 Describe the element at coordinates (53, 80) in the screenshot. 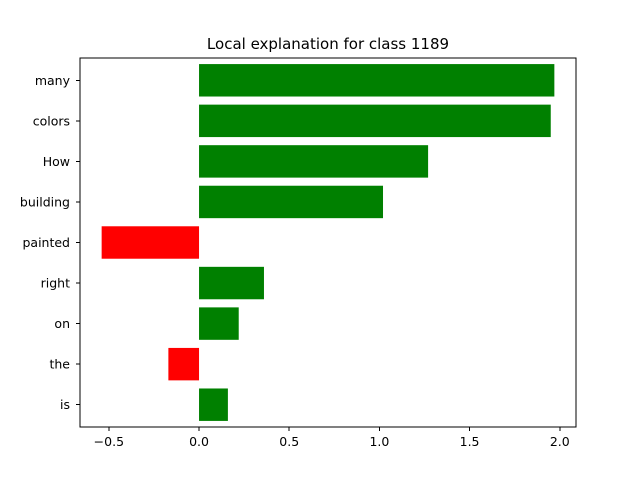

I see `y-tick-label: many` at that location.